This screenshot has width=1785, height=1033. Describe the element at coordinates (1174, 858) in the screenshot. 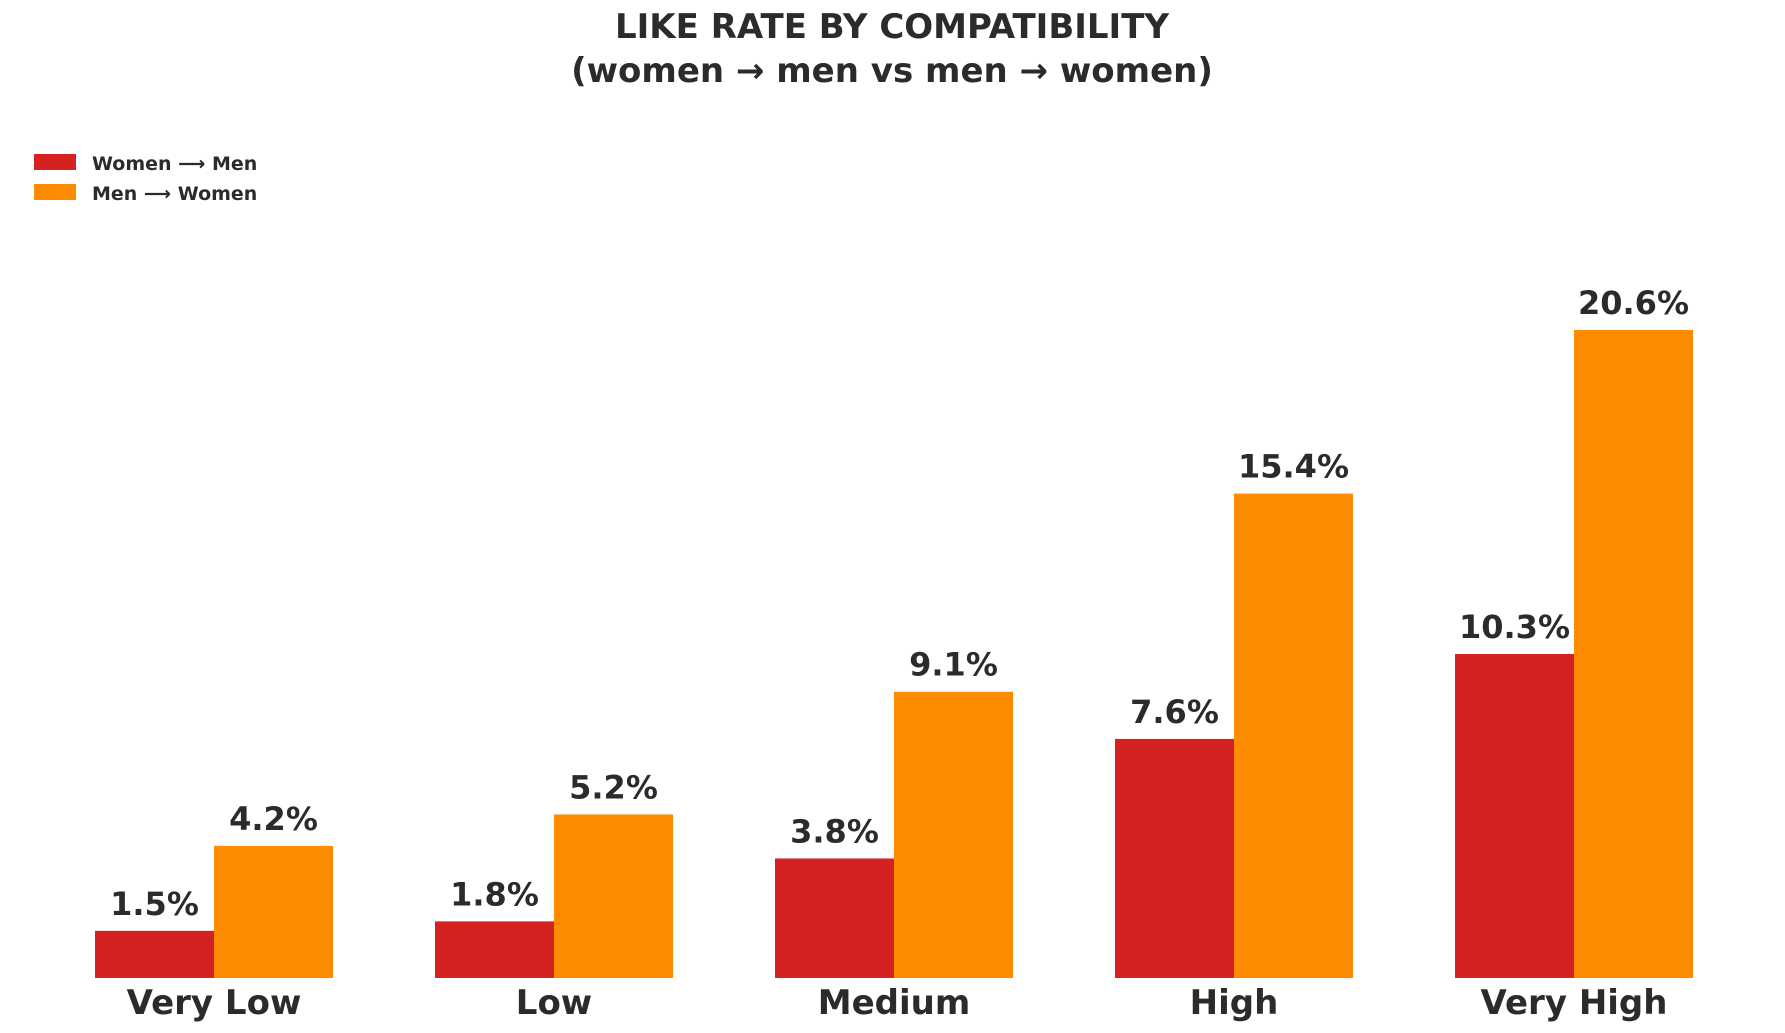

I see `bar-women-to-men-high` at that location.